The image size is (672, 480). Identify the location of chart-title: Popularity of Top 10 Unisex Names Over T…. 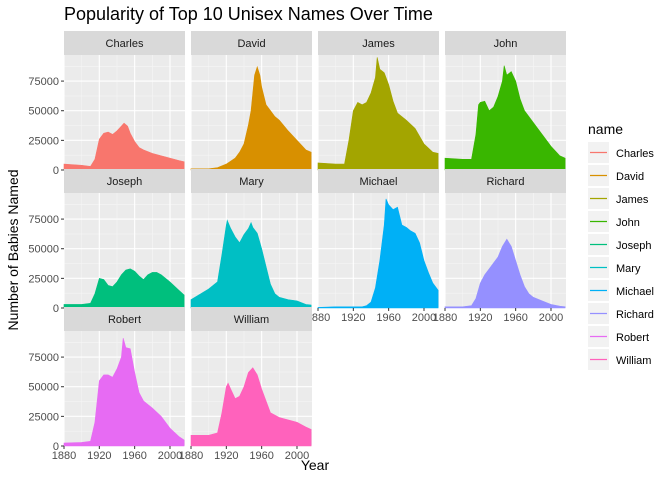
(248, 14).